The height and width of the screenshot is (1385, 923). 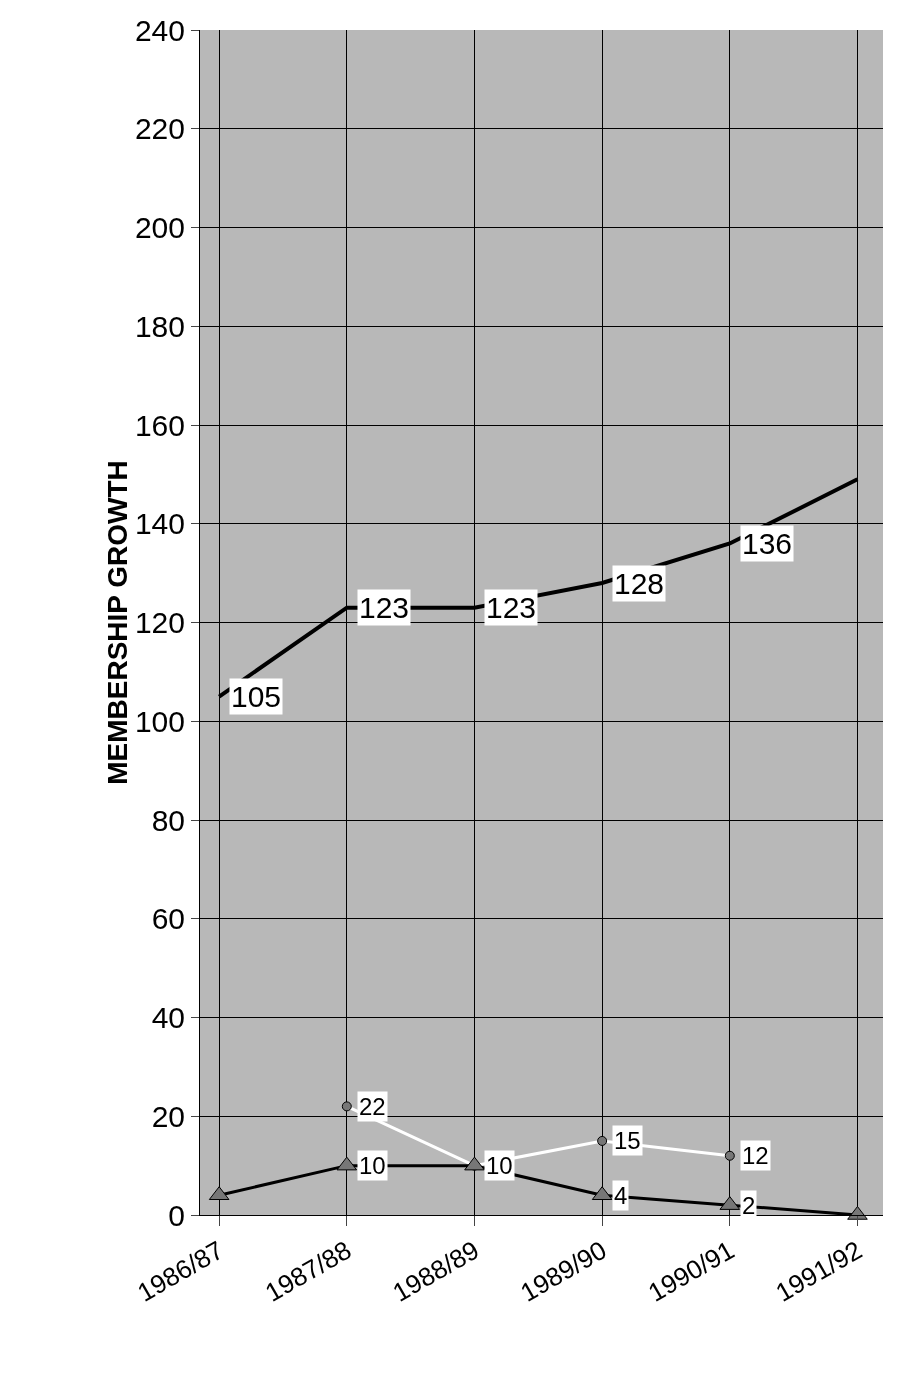 I want to click on y-tick-label: 240, so click(x=159, y=30).